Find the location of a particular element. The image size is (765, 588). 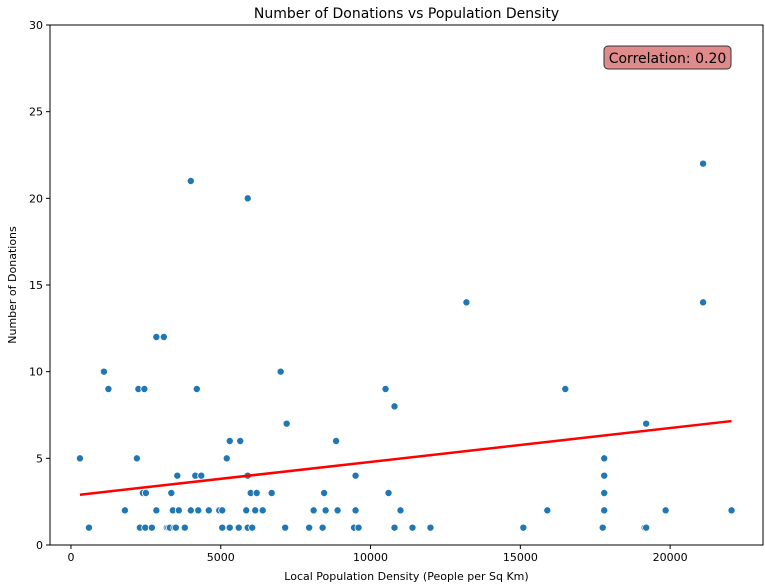

x-axis: 0 5000 10000 15000 20000 is located at coordinates (377, 554).